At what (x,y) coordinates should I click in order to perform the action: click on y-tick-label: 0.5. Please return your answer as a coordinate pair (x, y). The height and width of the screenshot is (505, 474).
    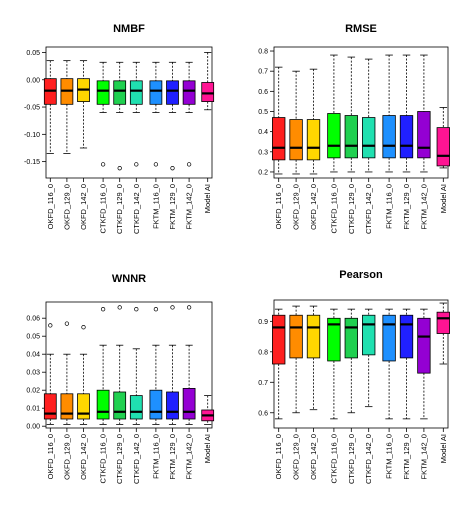
    Looking at the image, I should click on (263, 112).